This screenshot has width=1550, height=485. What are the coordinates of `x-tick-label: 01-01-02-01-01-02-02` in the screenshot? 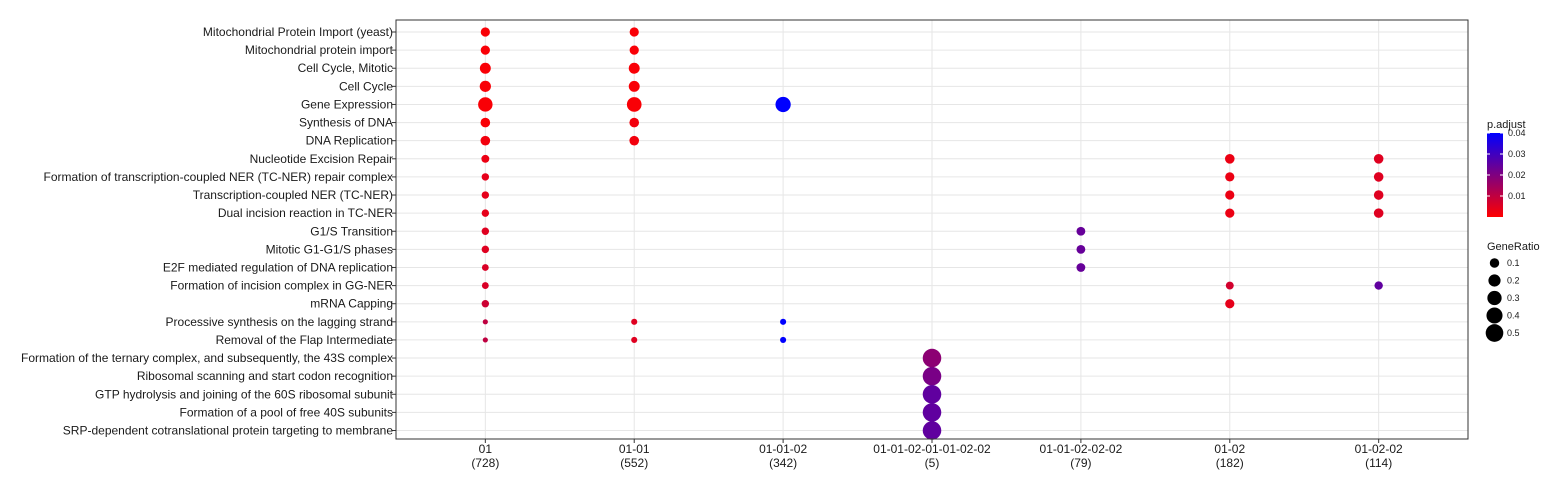 It's located at (932, 449).